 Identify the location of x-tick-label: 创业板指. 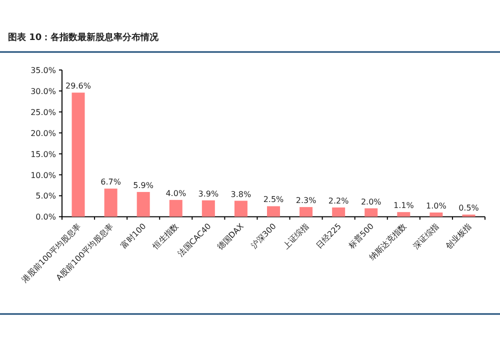
(459, 236).